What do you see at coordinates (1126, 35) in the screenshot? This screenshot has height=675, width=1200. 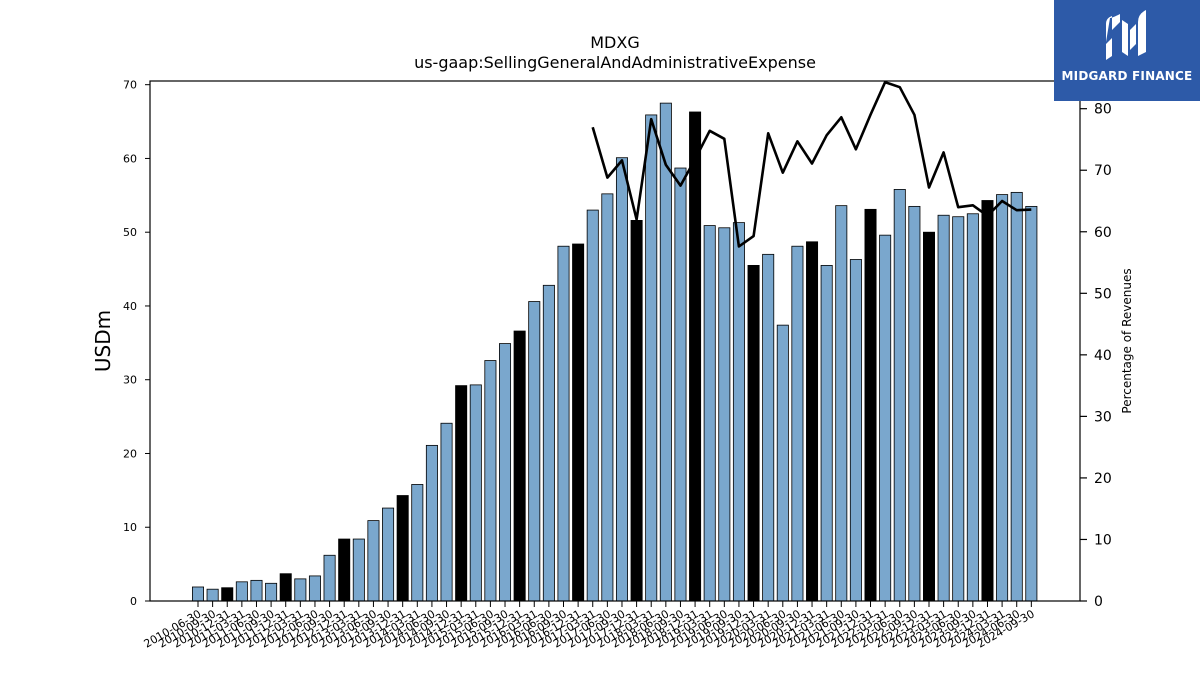 I see `midgard-logo-icon` at bounding box center [1126, 35].